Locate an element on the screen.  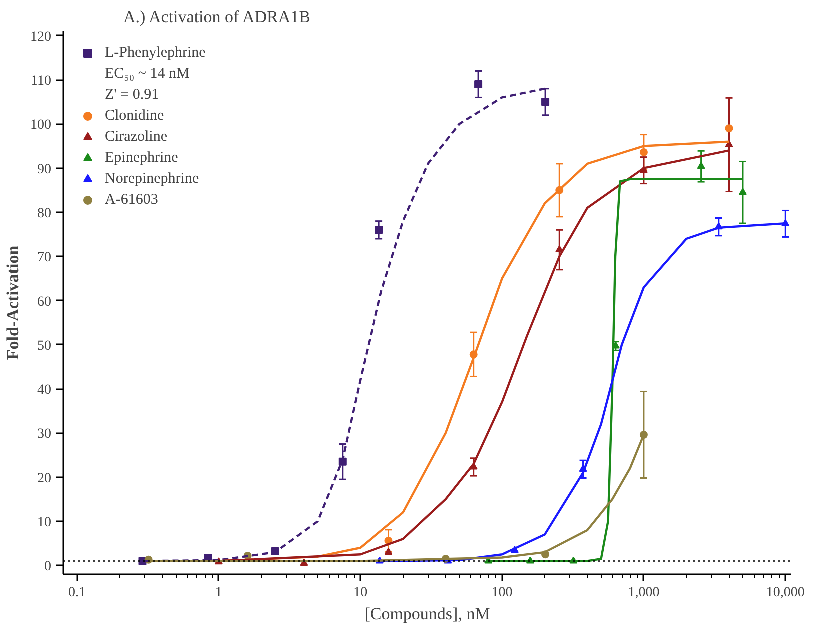
legend-label: Epinephrine is located at coordinates (141, 158).